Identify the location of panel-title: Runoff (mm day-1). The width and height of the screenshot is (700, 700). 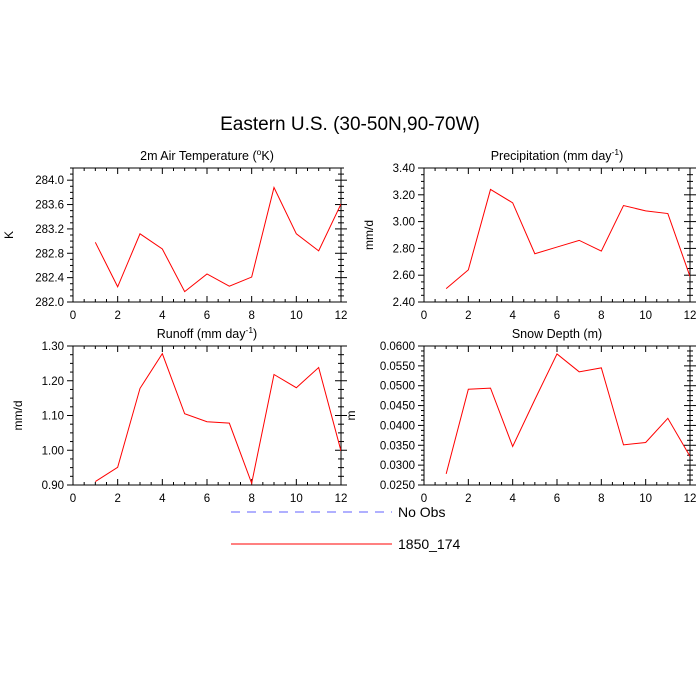
(207, 333).